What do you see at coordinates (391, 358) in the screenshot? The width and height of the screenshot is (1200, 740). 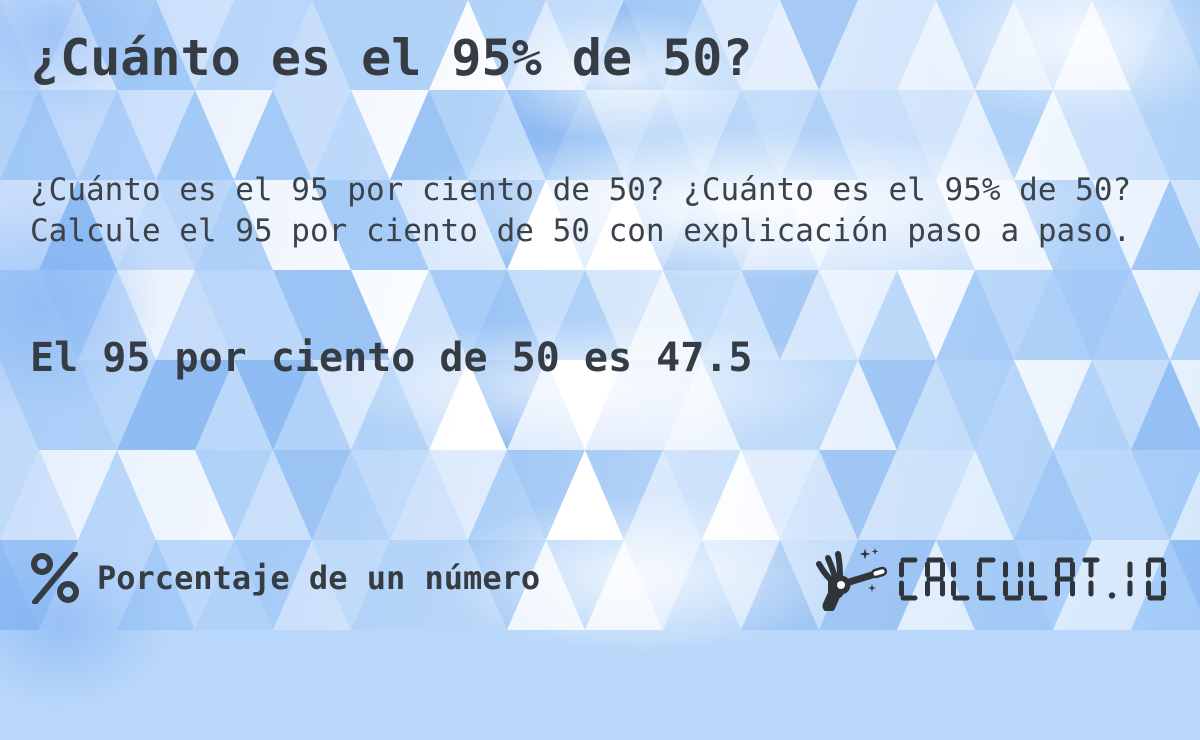 I see `answer-heading: El 95 por ciento de 50 es 47.5` at bounding box center [391, 358].